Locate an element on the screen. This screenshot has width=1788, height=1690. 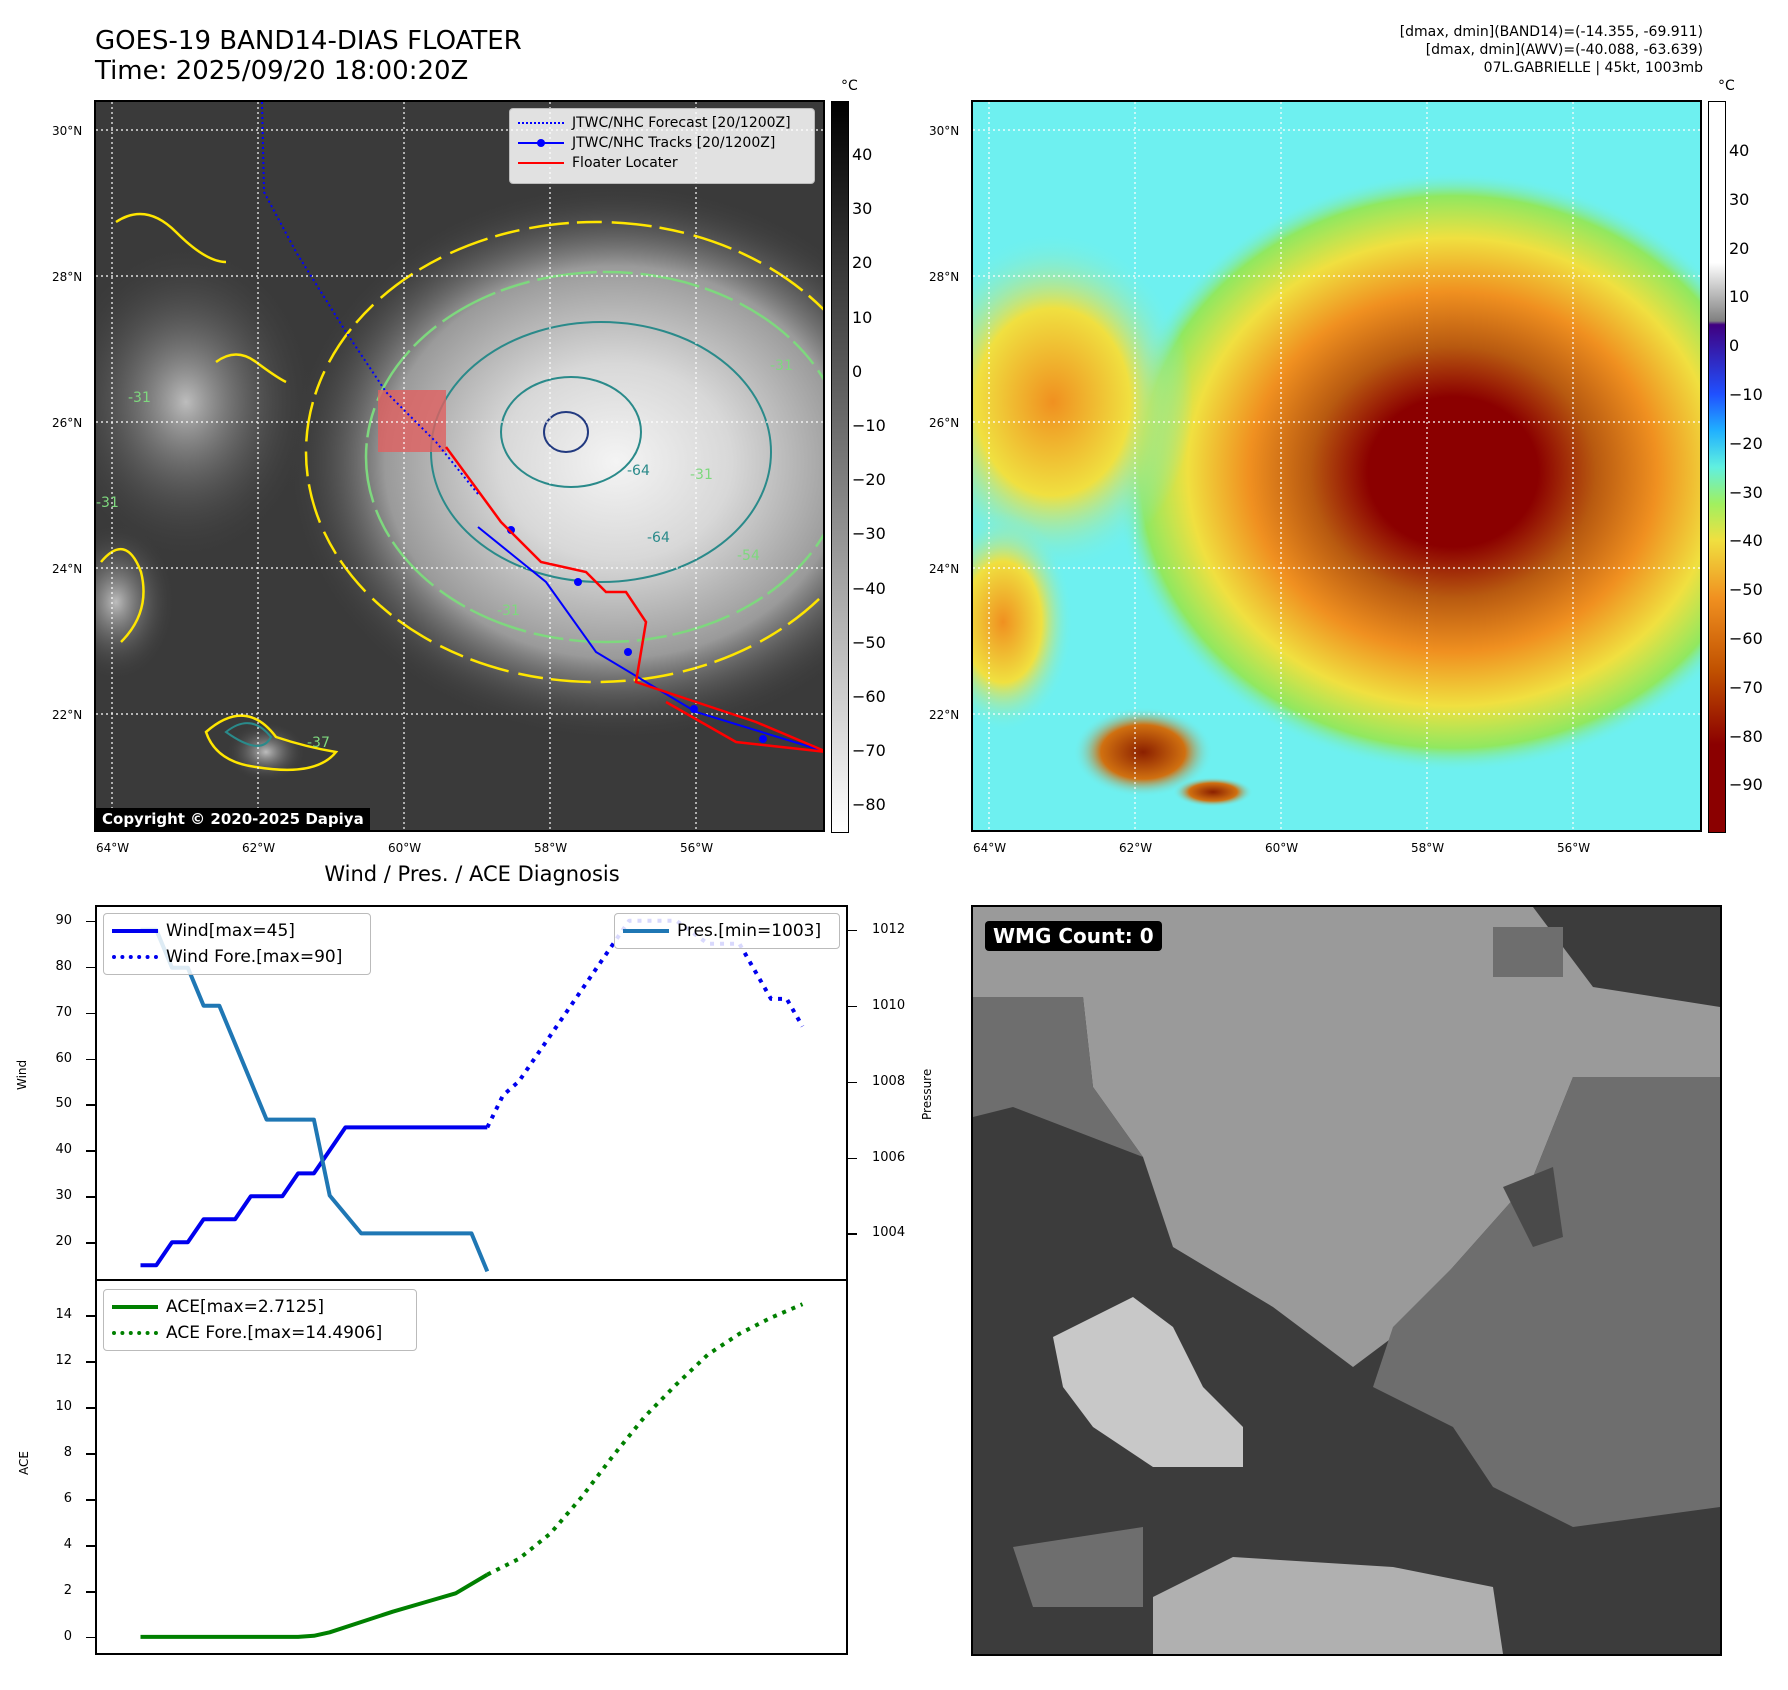
awv-lat-label: 26°N is located at coordinates (944, 423).